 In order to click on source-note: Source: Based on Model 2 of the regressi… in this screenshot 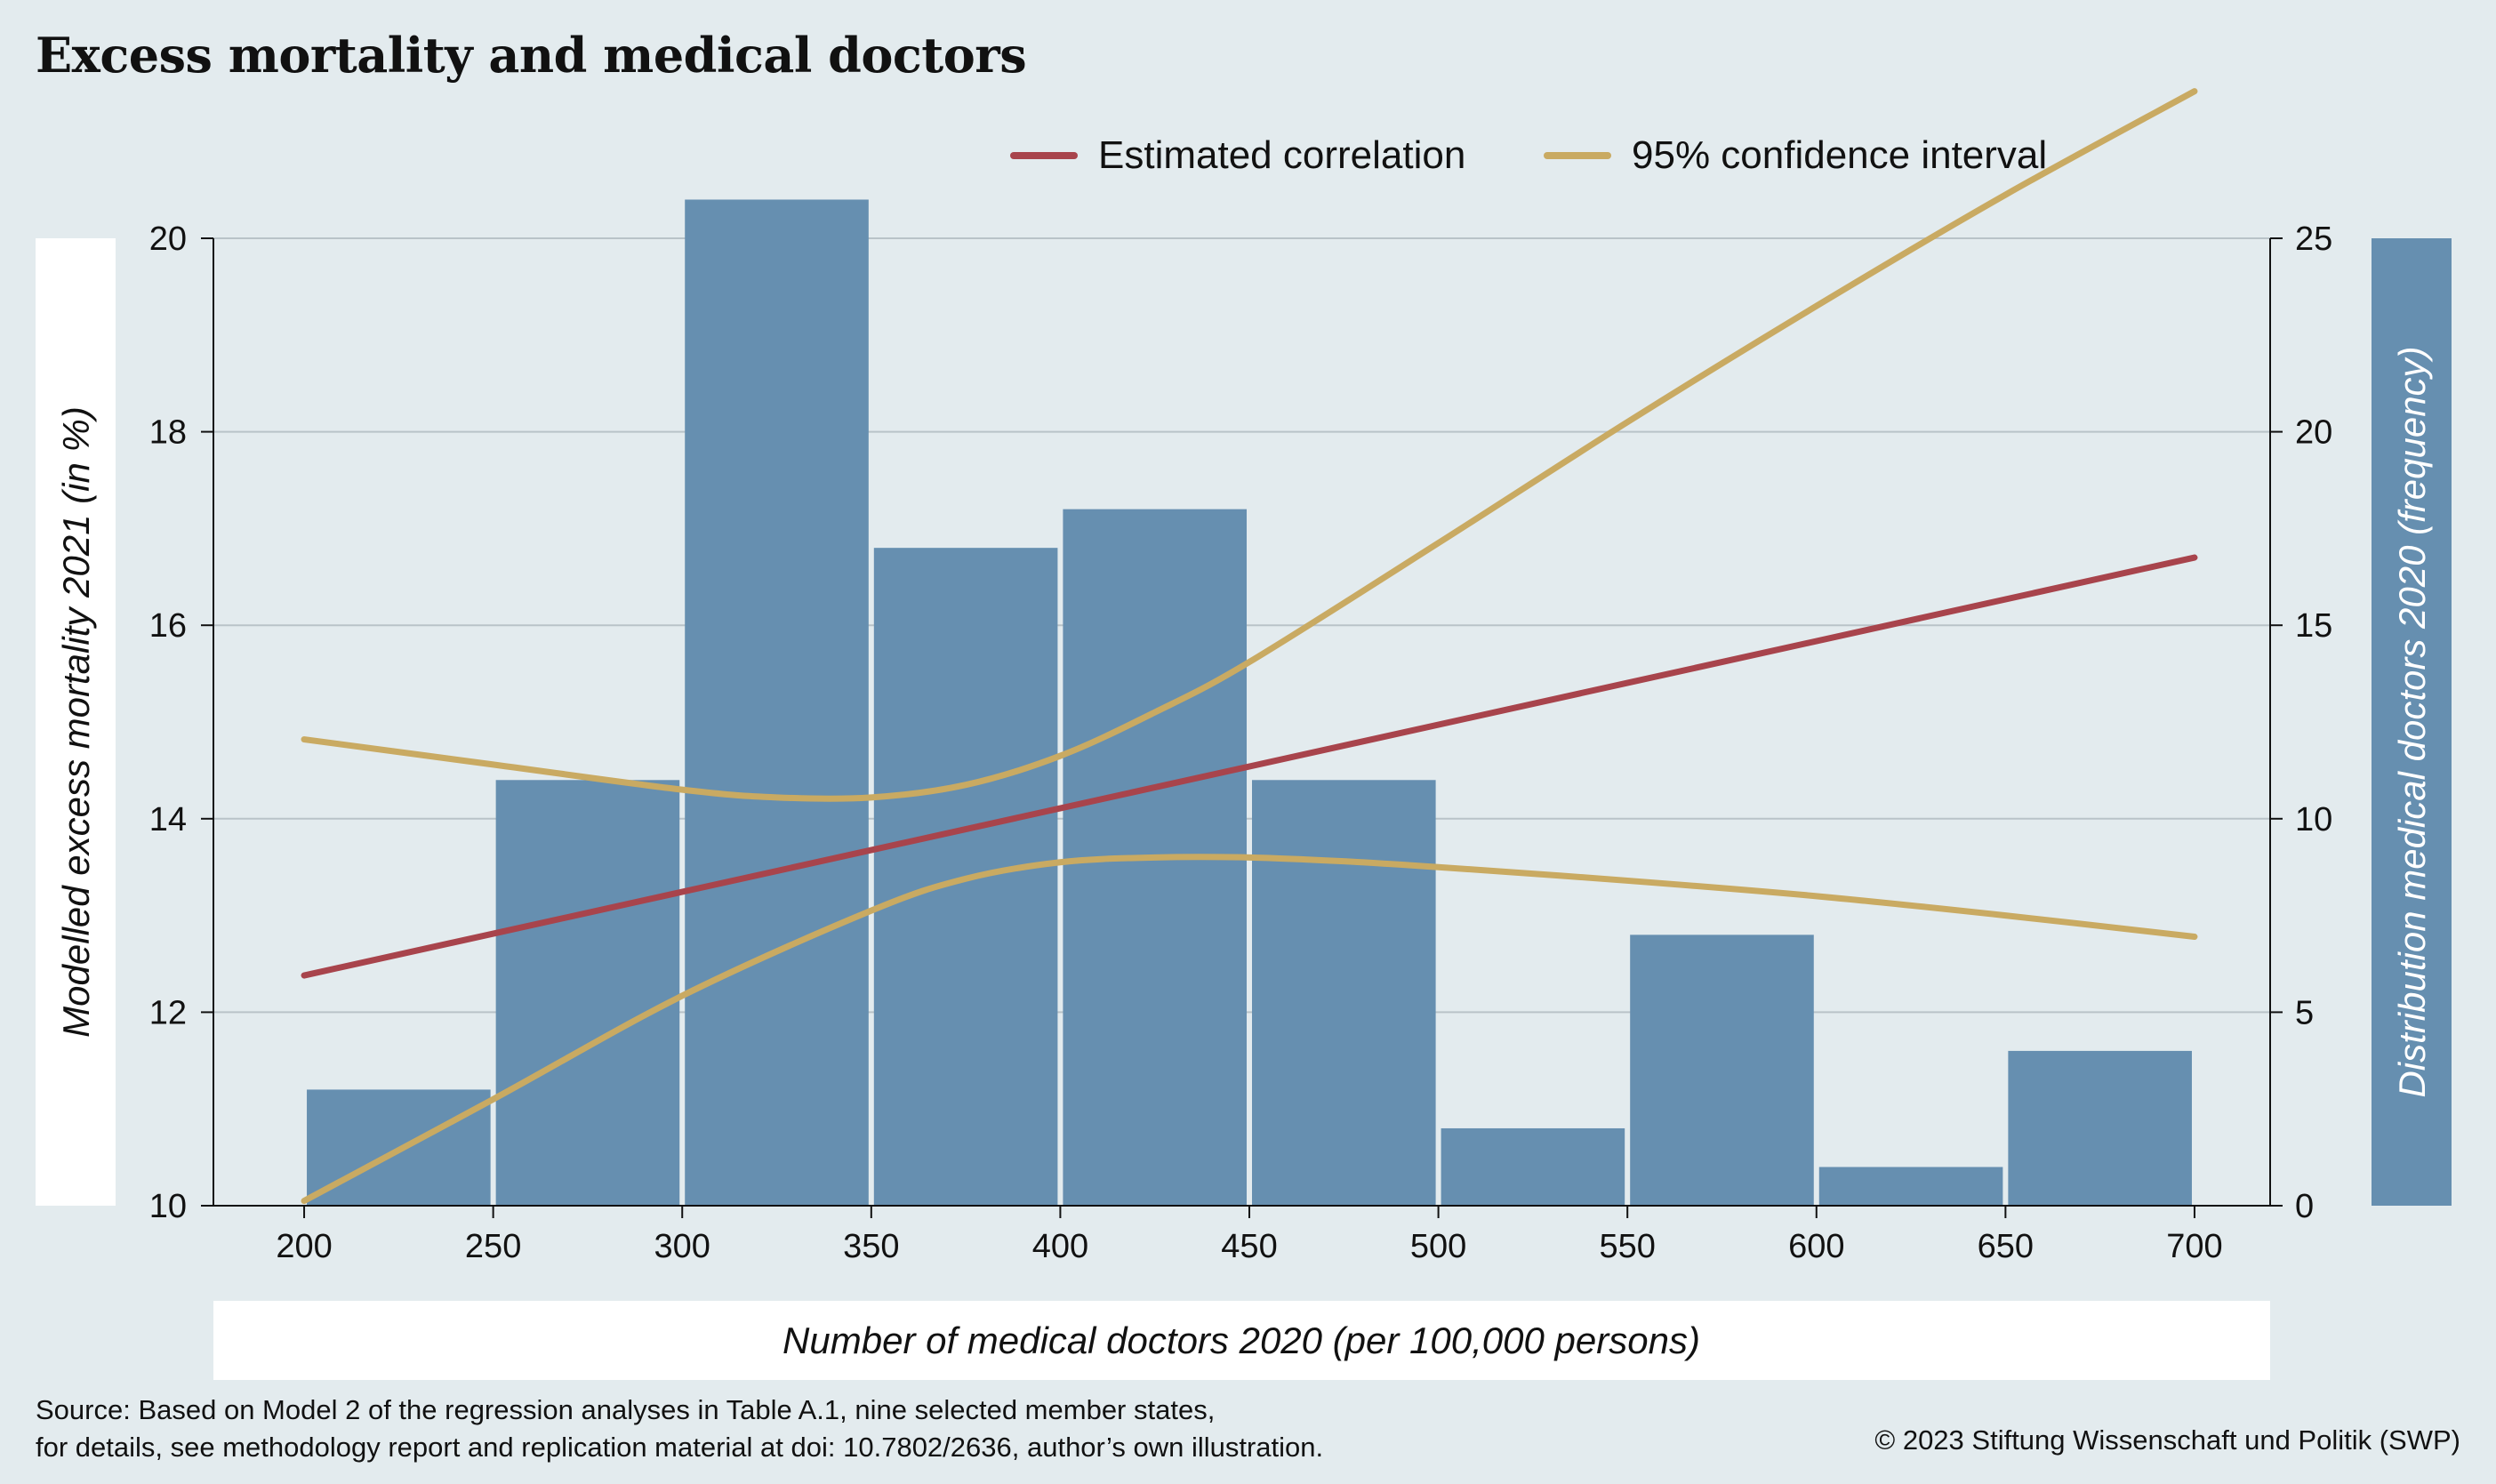, I will do `click(679, 1429)`.